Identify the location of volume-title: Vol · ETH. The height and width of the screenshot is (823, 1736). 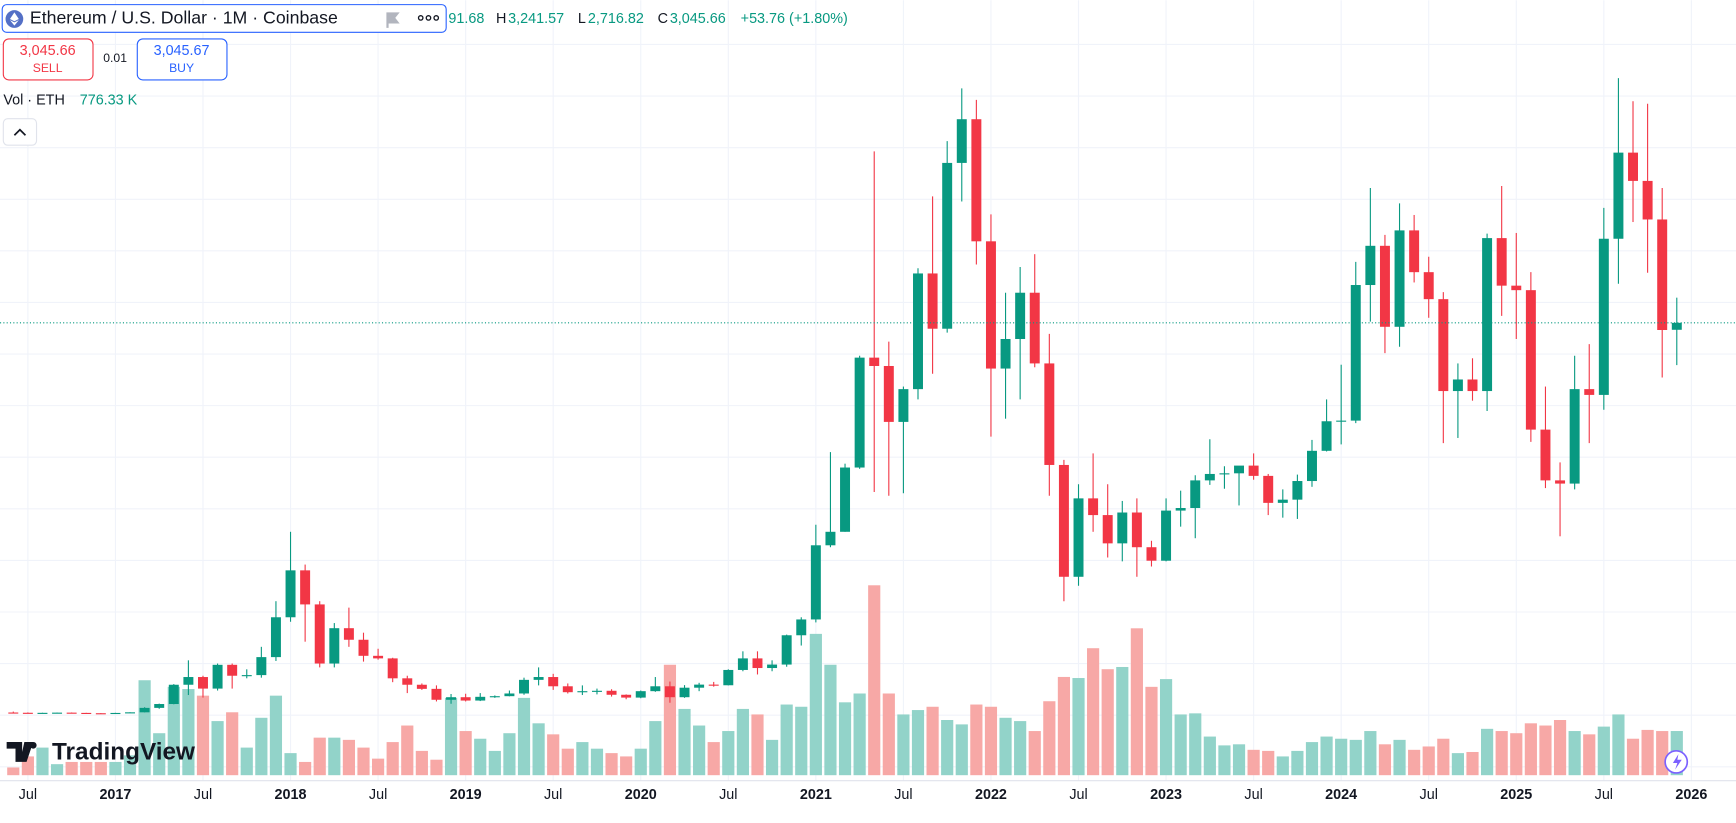
(34, 101).